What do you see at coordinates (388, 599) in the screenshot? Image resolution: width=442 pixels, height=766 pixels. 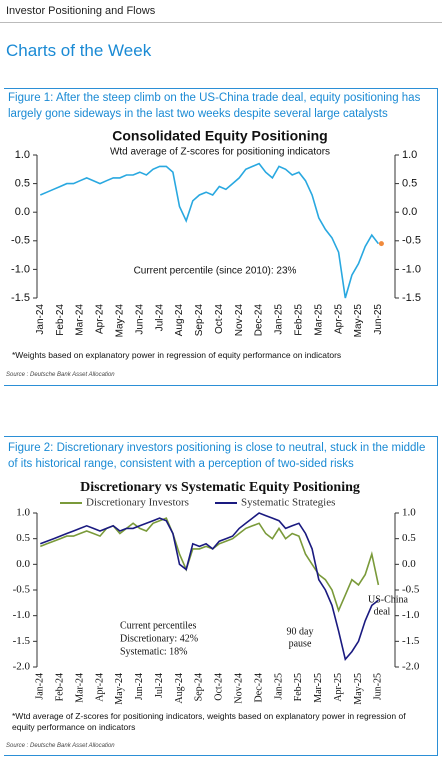 I see `annotation: US-China` at bounding box center [388, 599].